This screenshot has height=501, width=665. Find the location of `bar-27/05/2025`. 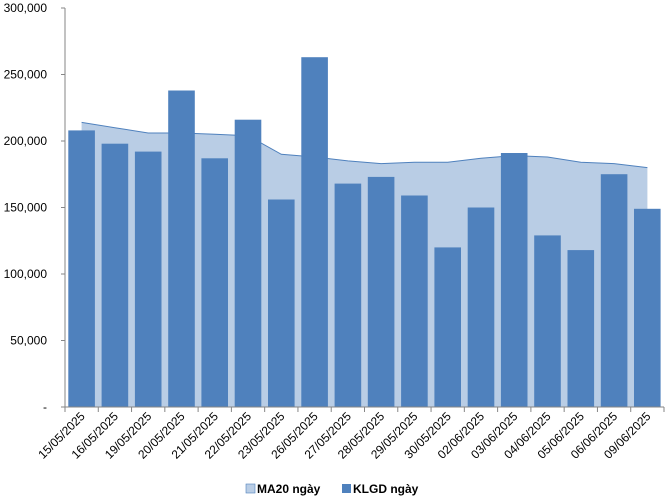

bar-27/05/2025 is located at coordinates (348, 295).